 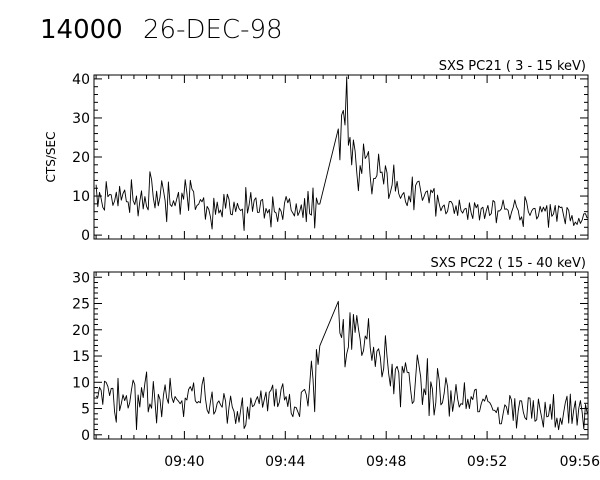 I want to click on x-tick-label: 09:40, so click(x=184, y=462).